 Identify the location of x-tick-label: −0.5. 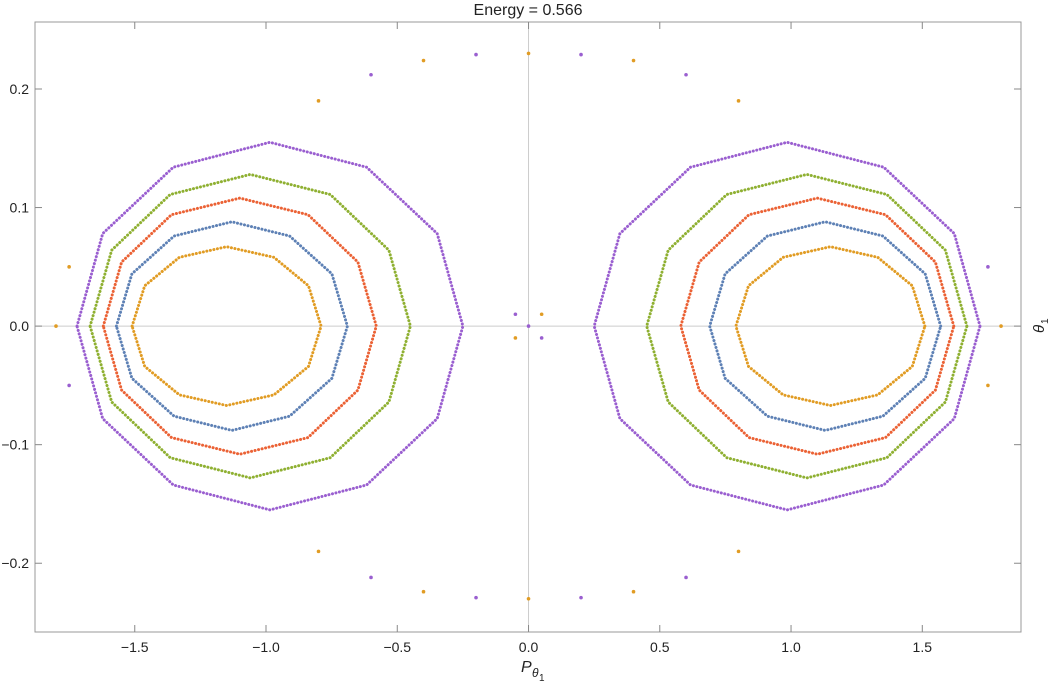
(397, 647).